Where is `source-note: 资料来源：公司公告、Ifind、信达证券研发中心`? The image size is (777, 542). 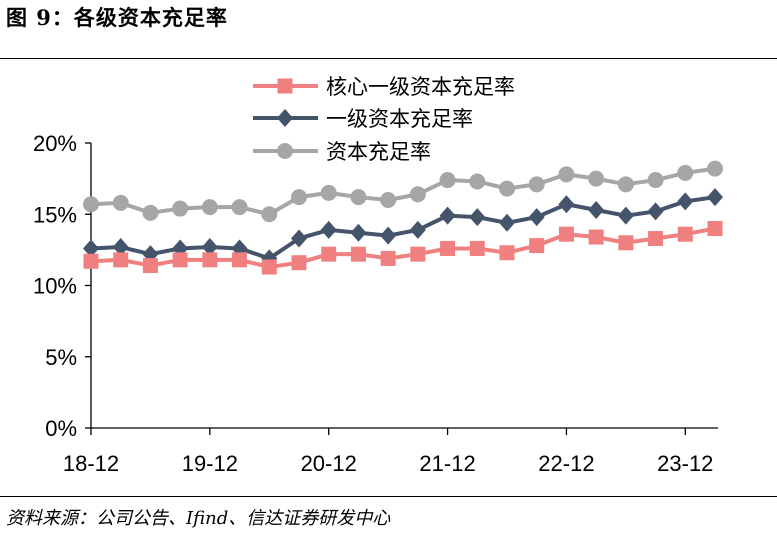 source-note: 资料来源：公司公告、Ifind、信达证券研发中心 is located at coordinates (198, 518).